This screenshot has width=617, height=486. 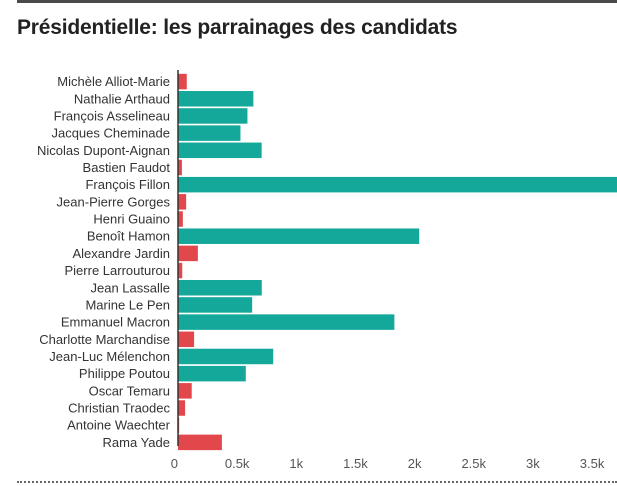 What do you see at coordinates (110, 133) in the screenshot?
I see `category-label: Jacques Cheminade` at bounding box center [110, 133].